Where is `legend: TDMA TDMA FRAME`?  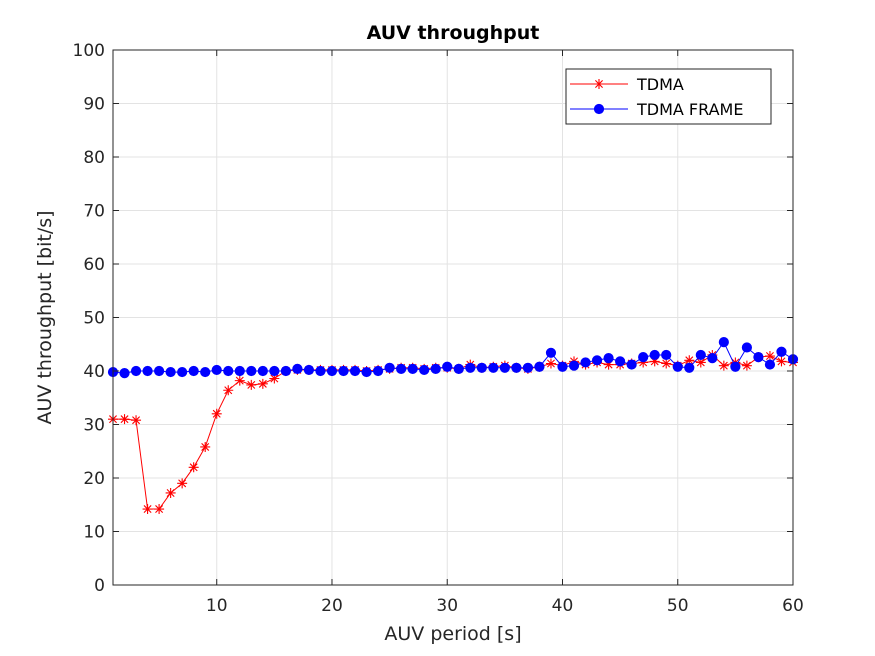 legend: TDMA TDMA FRAME is located at coordinates (668, 96).